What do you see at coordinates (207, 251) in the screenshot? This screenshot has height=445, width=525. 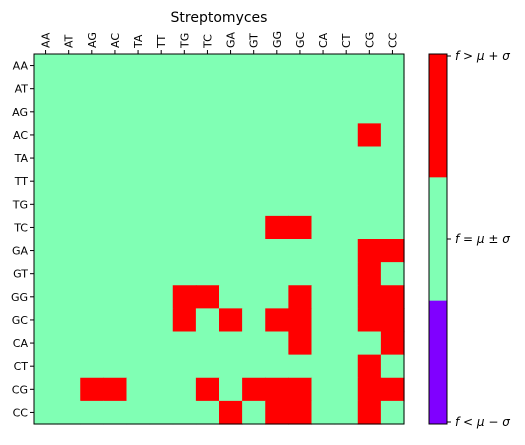 I see `heatmap-cell-GA-TC` at bounding box center [207, 251].